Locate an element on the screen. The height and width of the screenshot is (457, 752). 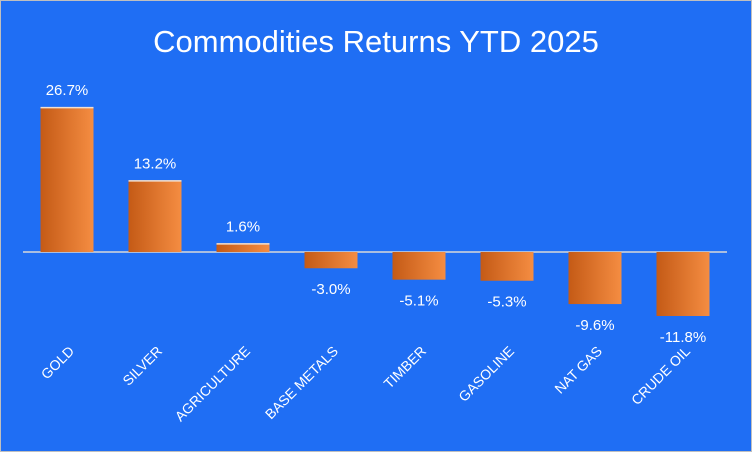
data-label: 26.7% is located at coordinates (67, 90).